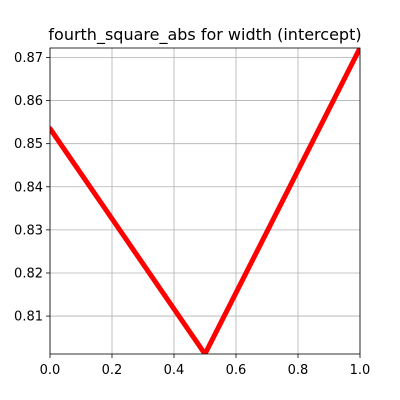  I want to click on y-tick-label: 0.85, so click(28, 144).